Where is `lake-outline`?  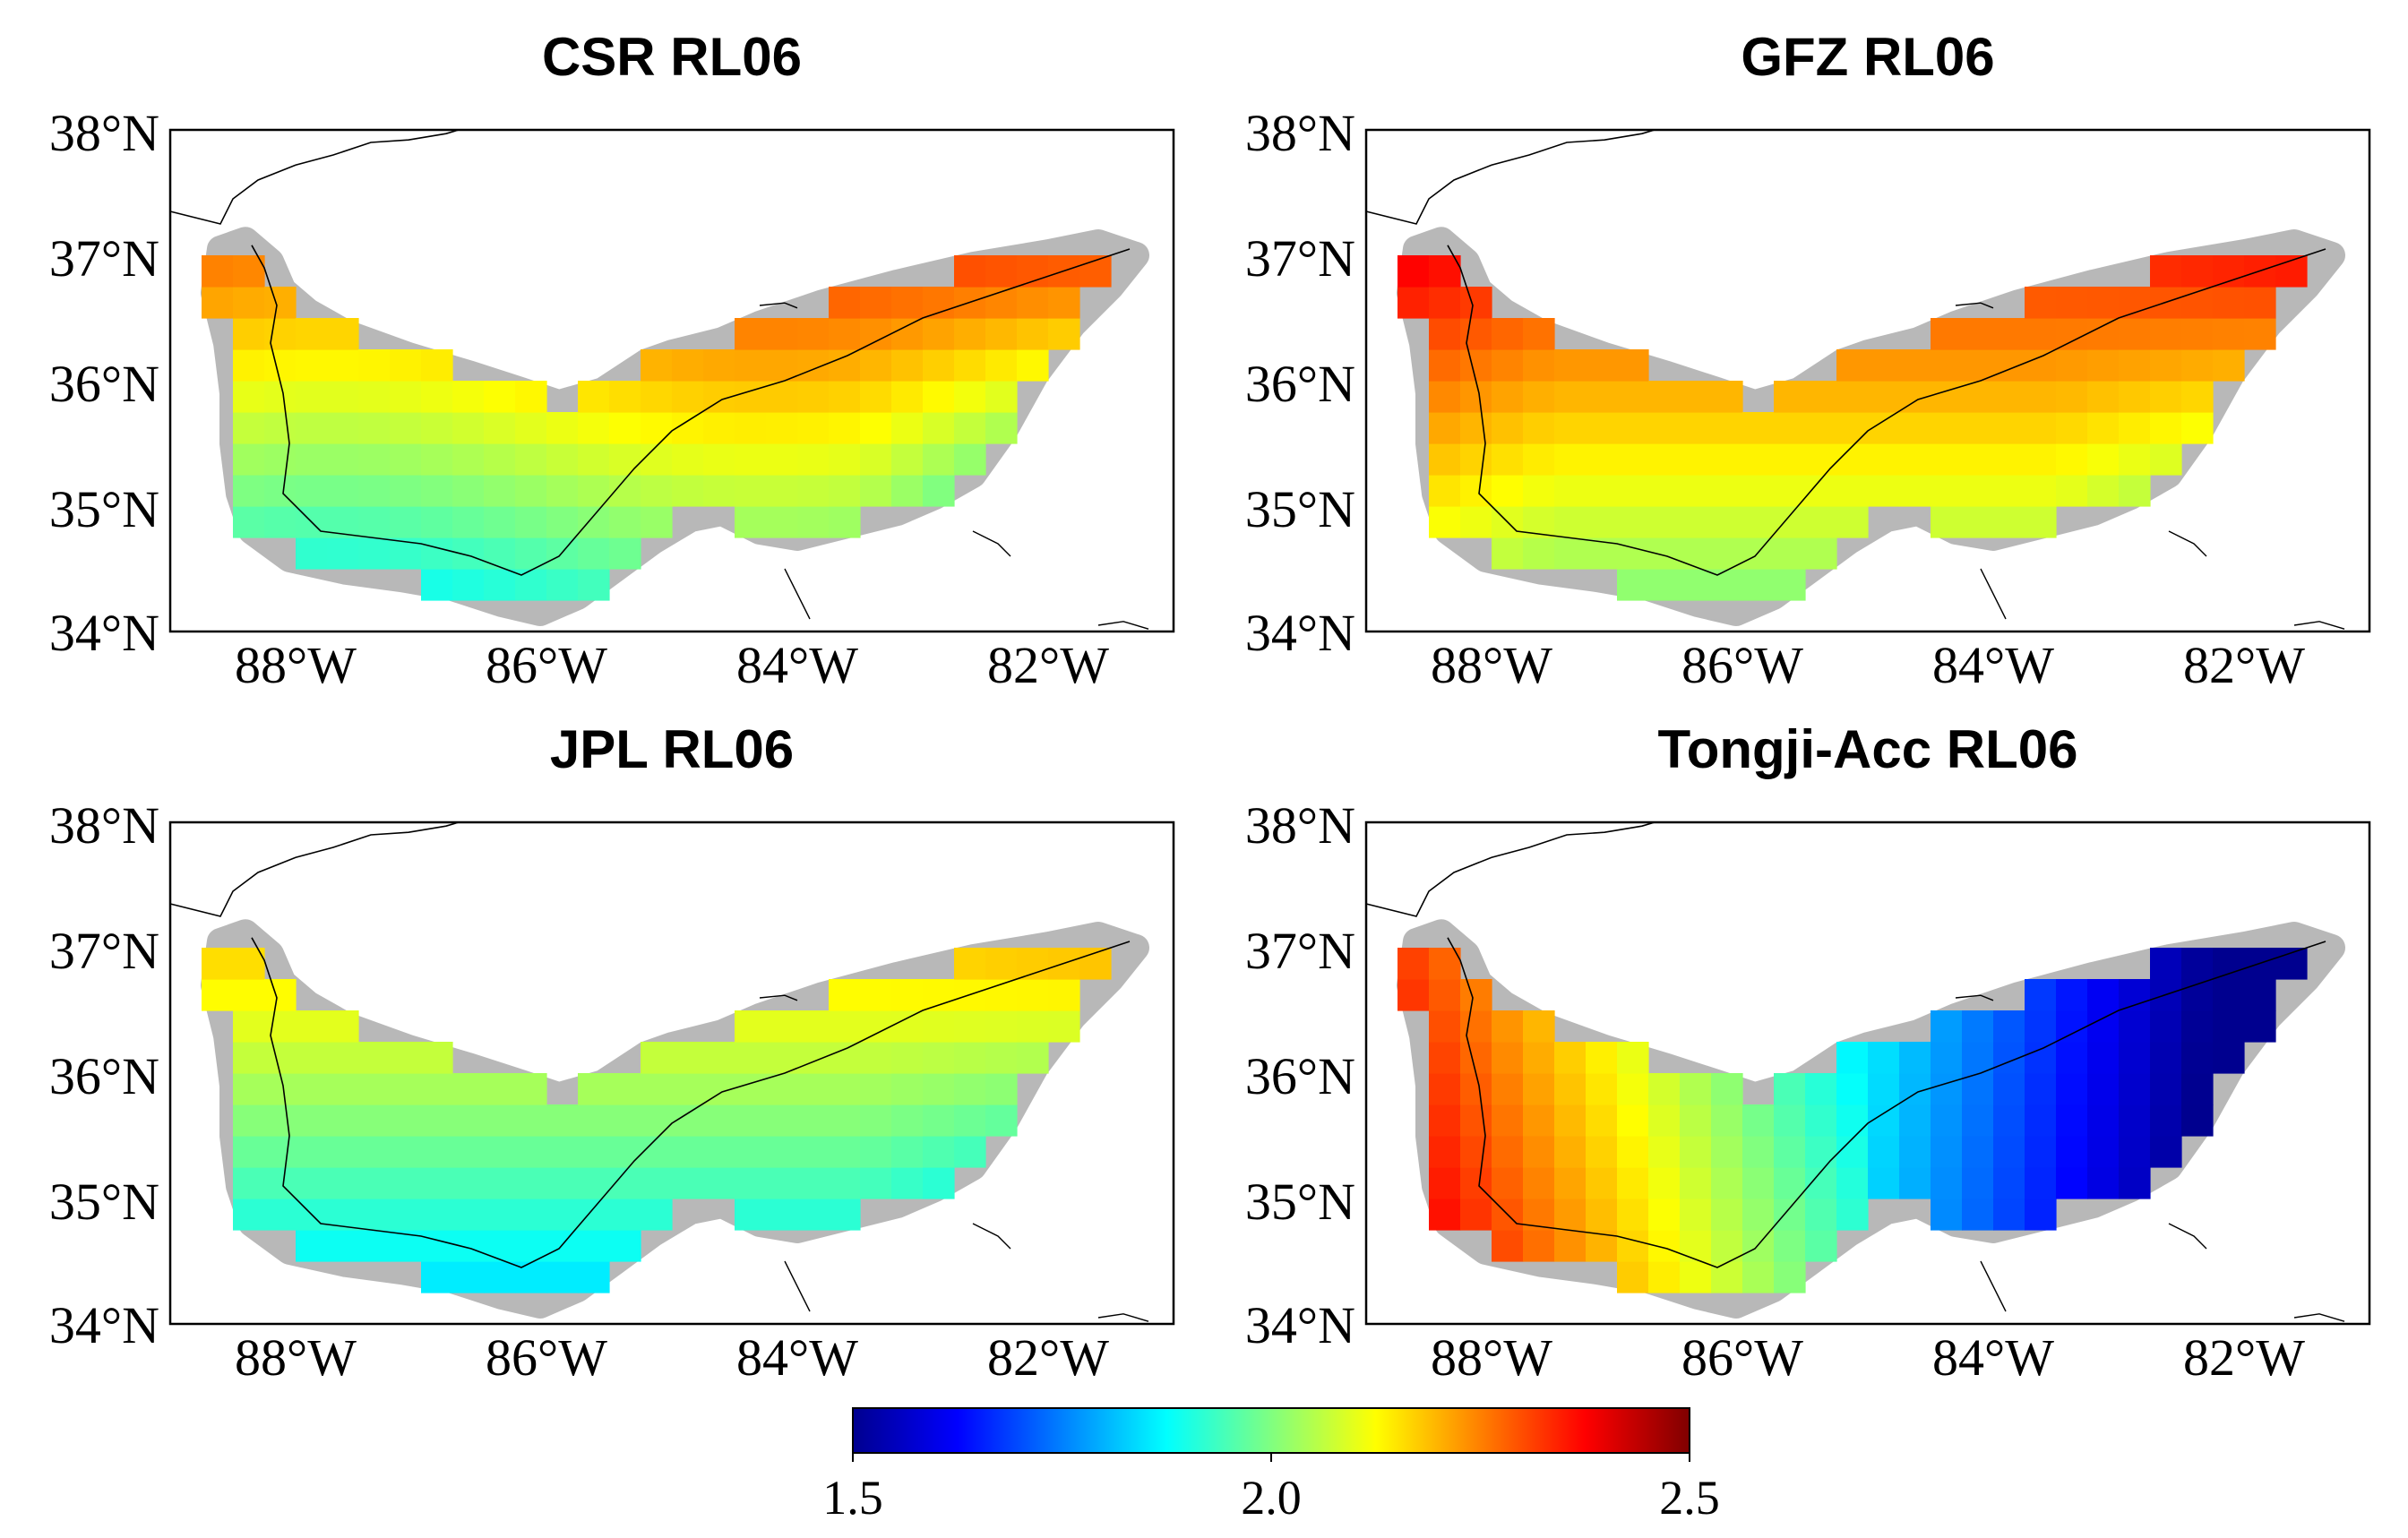
lake-outline is located at coordinates (1994, 1286).